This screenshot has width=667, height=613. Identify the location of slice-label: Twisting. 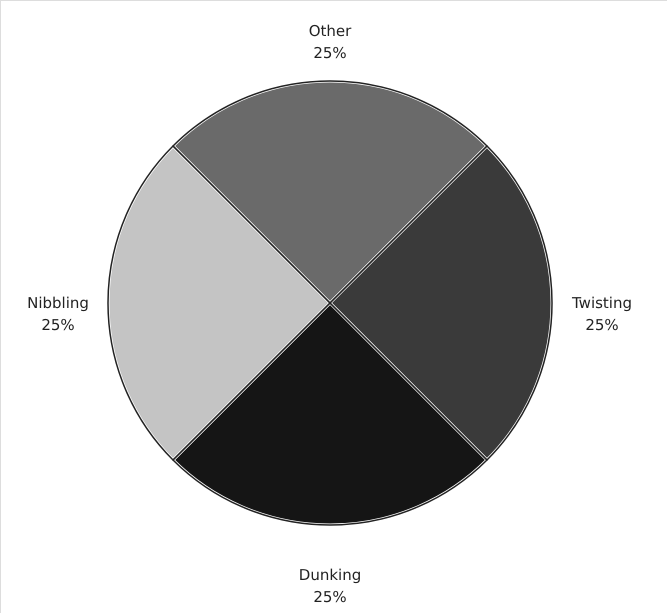
(601, 303).